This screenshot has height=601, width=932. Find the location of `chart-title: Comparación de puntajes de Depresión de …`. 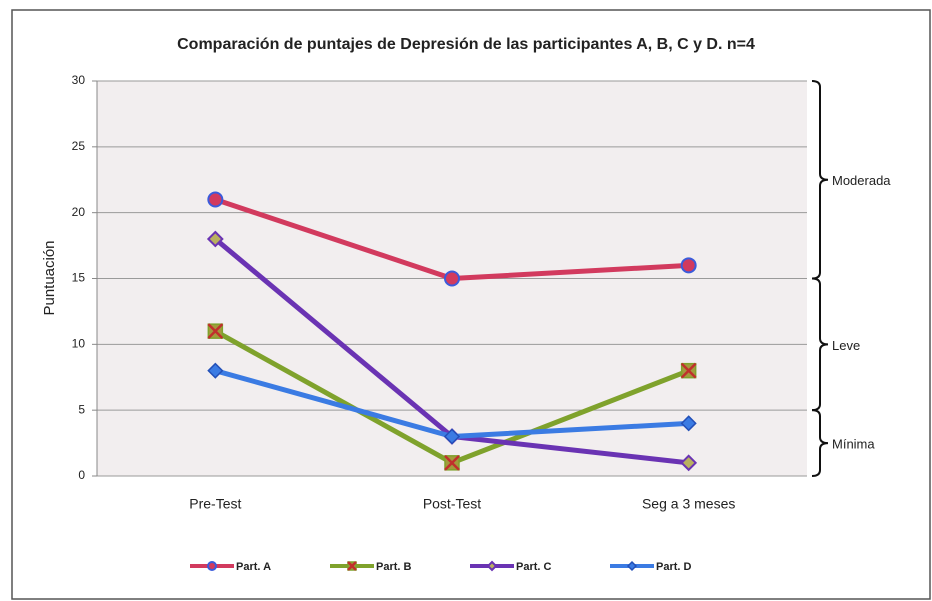

chart-title: Comparación de puntajes de Depresión de … is located at coordinates (466, 44).